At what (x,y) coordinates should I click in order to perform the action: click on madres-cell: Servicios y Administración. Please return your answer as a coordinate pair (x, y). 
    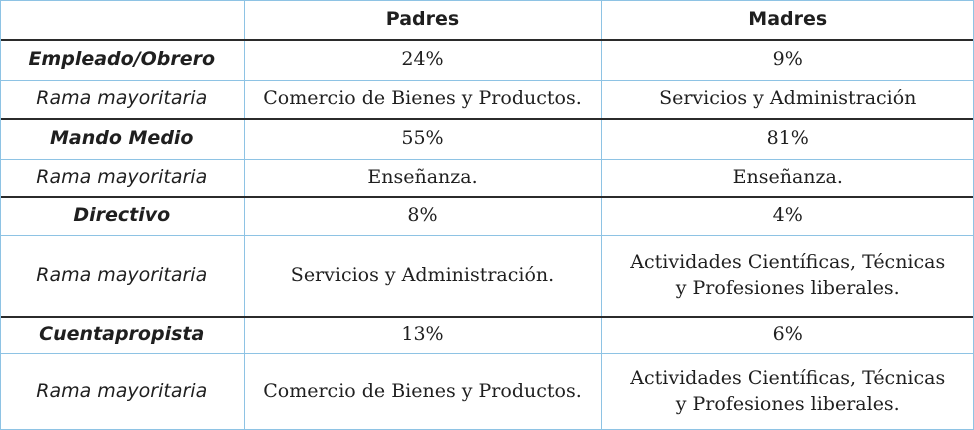
    Looking at the image, I should click on (788, 98).